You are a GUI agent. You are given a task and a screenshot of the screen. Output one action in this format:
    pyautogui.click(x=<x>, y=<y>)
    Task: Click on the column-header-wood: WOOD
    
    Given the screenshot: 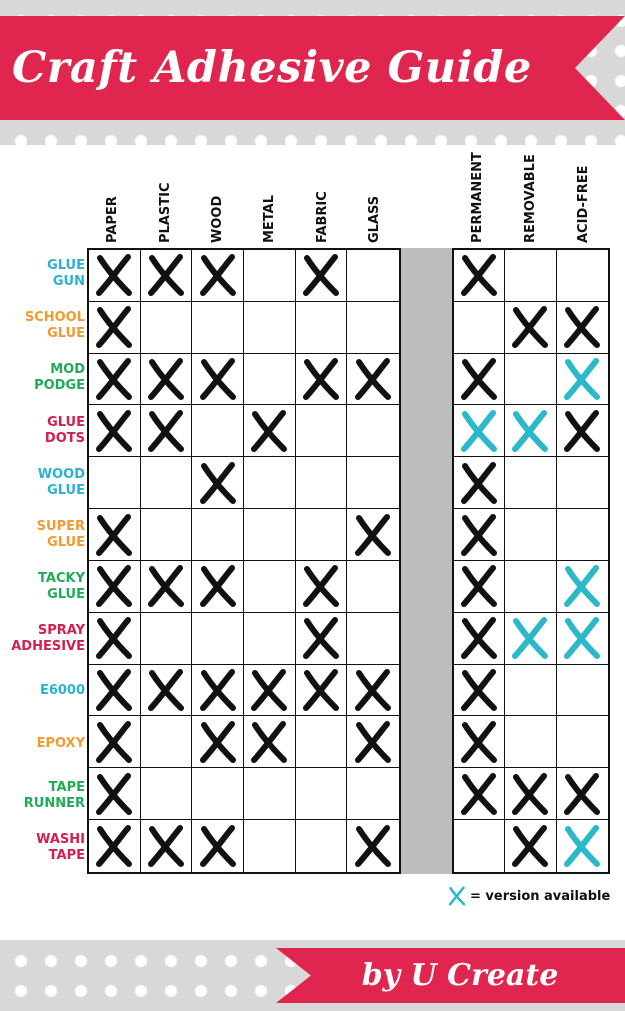 What is the action you would take?
    pyautogui.click(x=217, y=219)
    